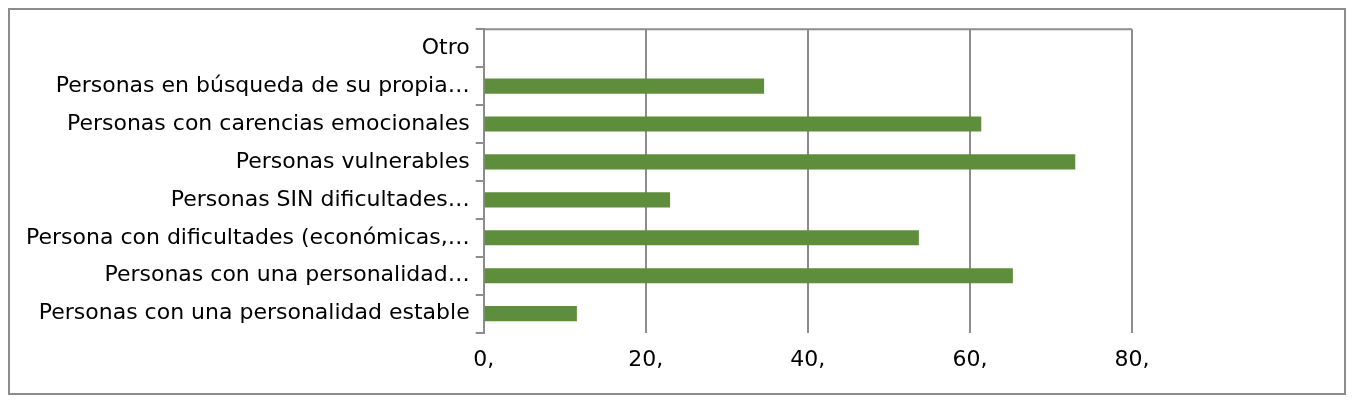 The width and height of the screenshot is (1358, 403). Describe the element at coordinates (484, 358) in the screenshot. I see `x-tick-label: 0,` at that location.